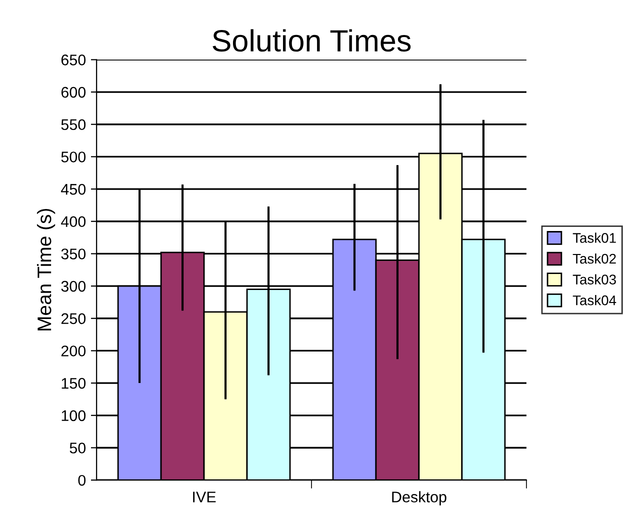 Image resolution: width=623 pixels, height=519 pixels. I want to click on y-tick-label: 150, so click(74, 383).